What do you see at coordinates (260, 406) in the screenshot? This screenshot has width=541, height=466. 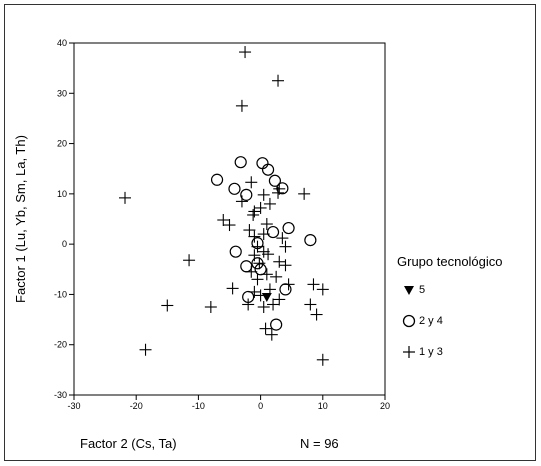 I see `x-tick-label: 0` at bounding box center [260, 406].